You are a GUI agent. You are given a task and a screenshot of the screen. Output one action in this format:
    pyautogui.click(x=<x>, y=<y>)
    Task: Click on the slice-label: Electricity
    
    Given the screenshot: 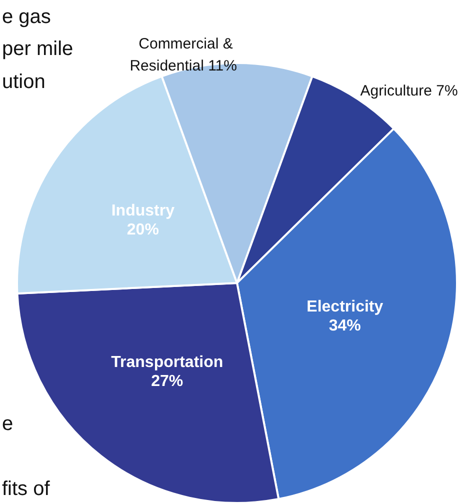 What is the action you would take?
    pyautogui.click(x=345, y=307)
    